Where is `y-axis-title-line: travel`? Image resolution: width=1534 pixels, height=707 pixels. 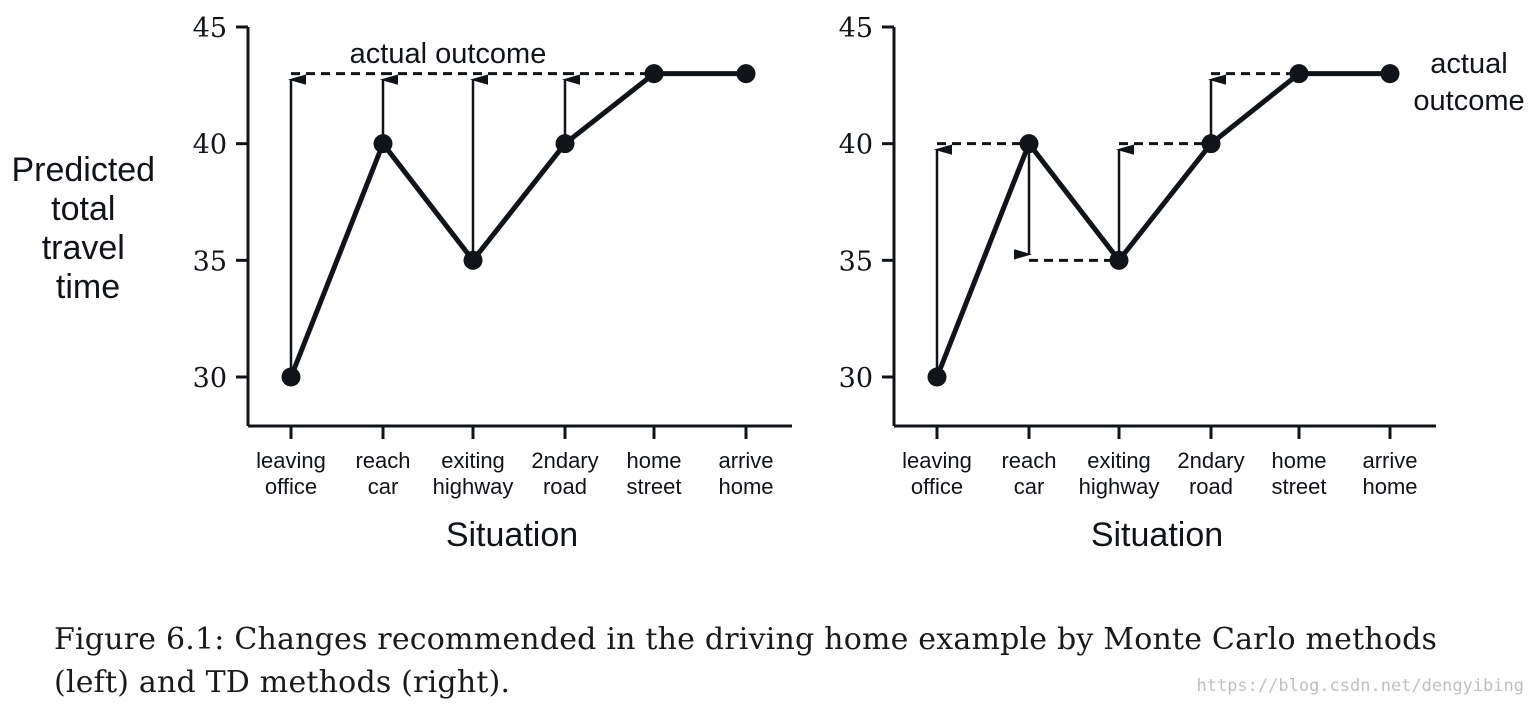 y-axis-title-line: travel is located at coordinates (83, 248).